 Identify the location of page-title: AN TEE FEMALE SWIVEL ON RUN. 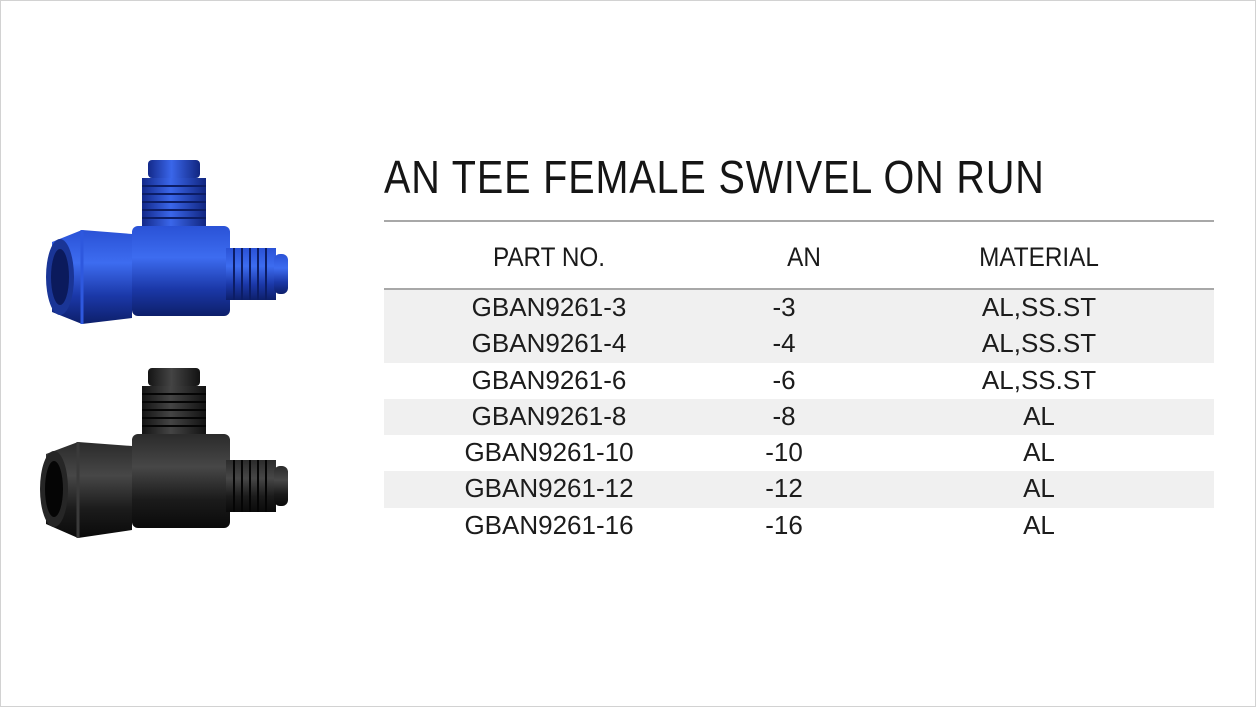
(714, 177).